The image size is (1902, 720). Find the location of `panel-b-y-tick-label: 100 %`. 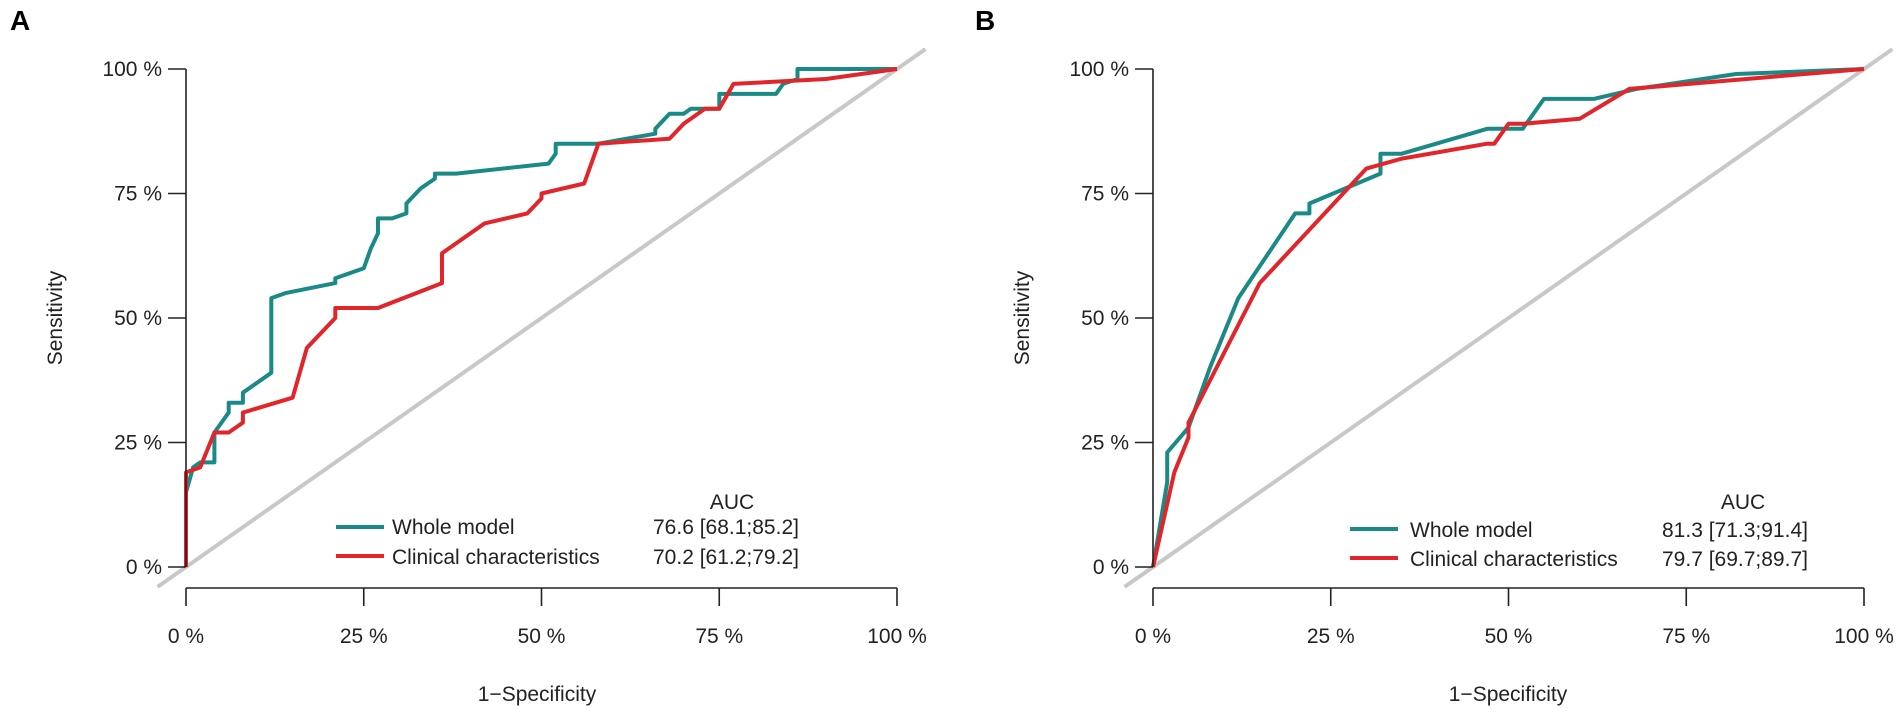

panel-b-y-tick-label: 100 % is located at coordinates (1099, 69).